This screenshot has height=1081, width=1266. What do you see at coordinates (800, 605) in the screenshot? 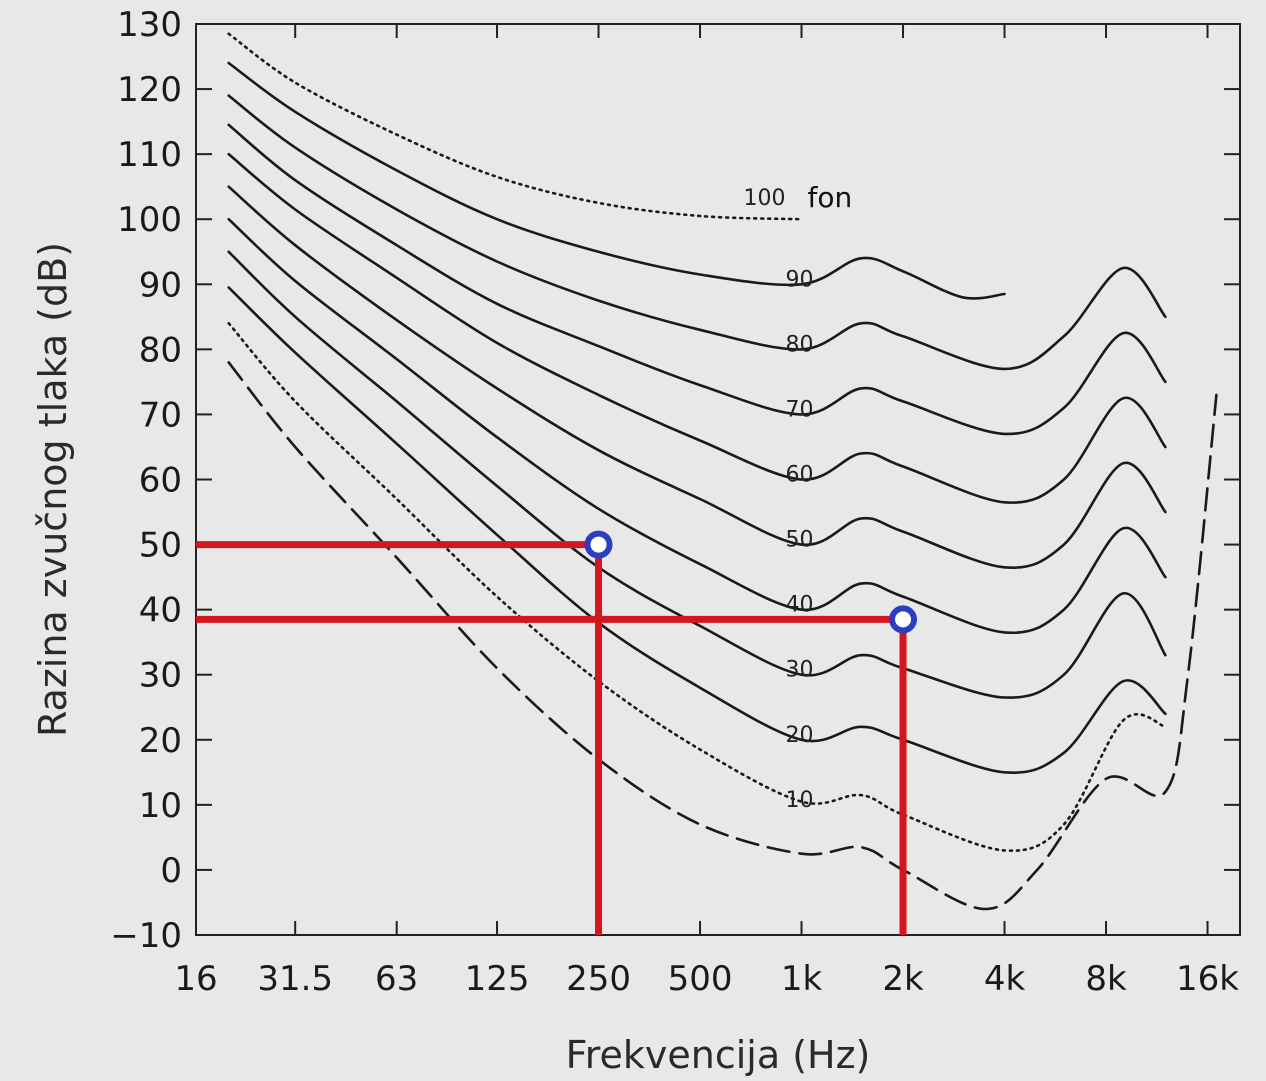
I see `curve-label-40: 40` at bounding box center [800, 605].